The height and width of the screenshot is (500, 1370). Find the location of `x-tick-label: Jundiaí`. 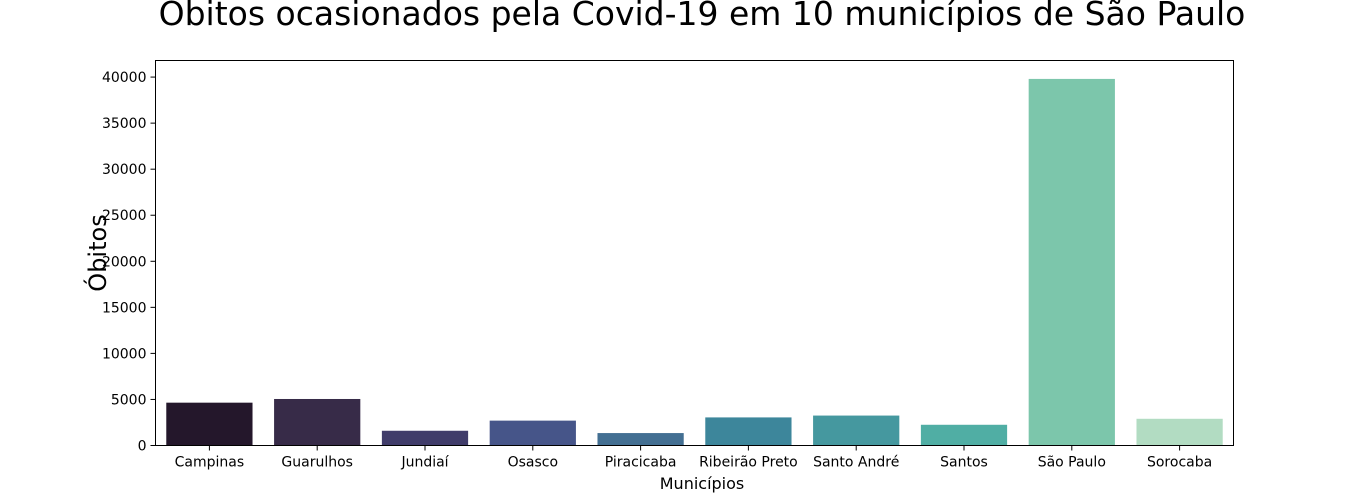

x-tick-label: Jundiaí is located at coordinates (424, 463).